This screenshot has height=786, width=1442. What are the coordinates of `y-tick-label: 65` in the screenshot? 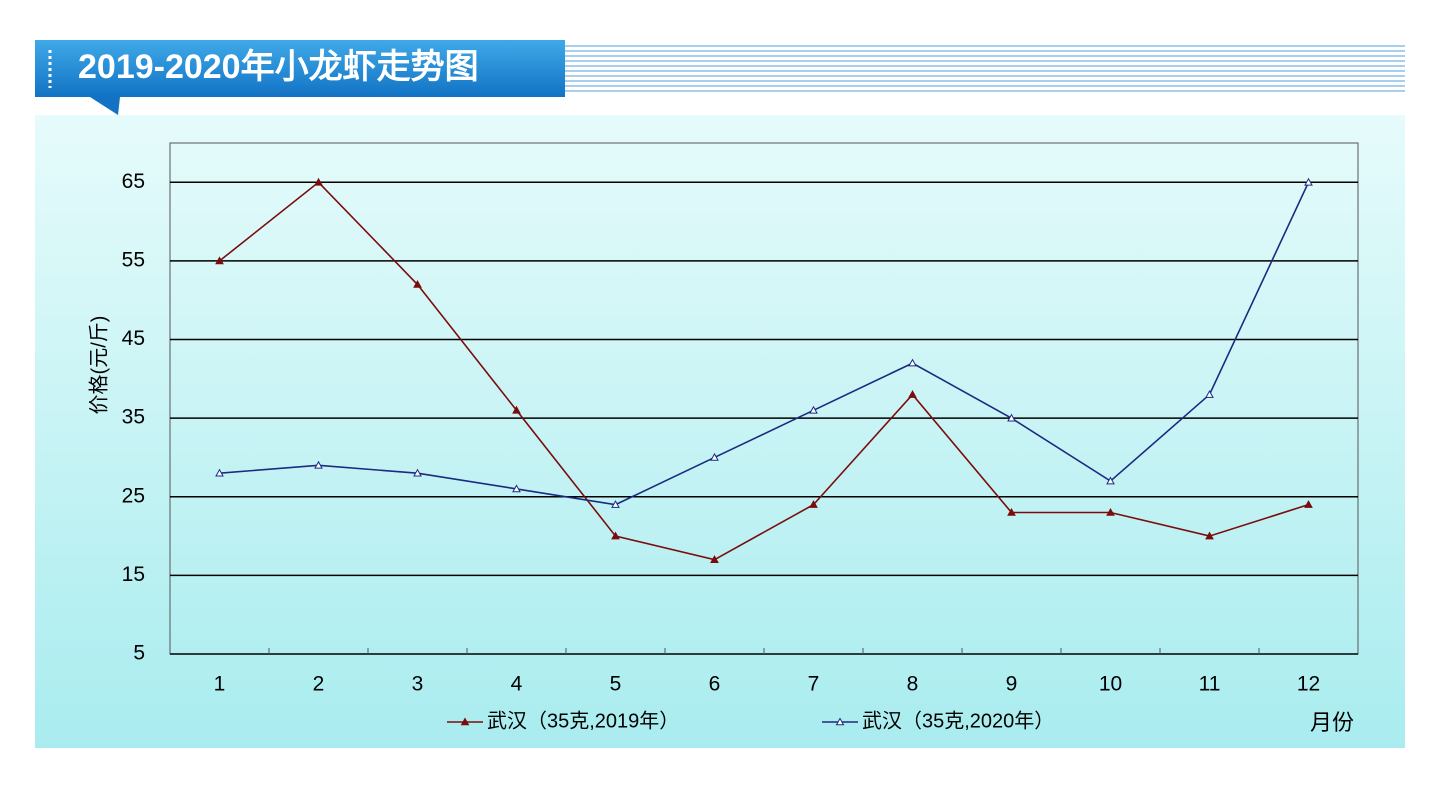 It's located at (133, 181).